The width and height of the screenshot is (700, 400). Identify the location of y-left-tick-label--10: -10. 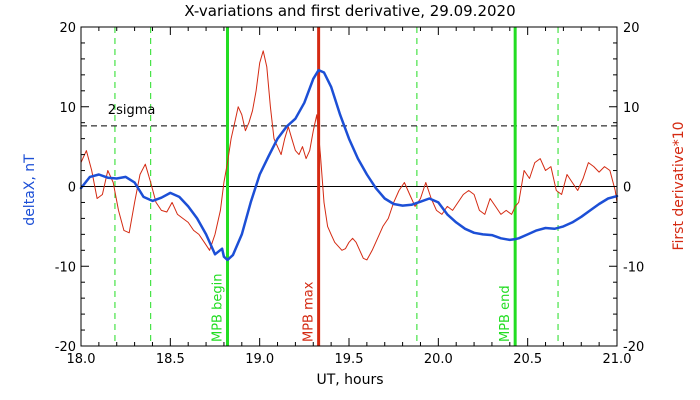
(65, 267).